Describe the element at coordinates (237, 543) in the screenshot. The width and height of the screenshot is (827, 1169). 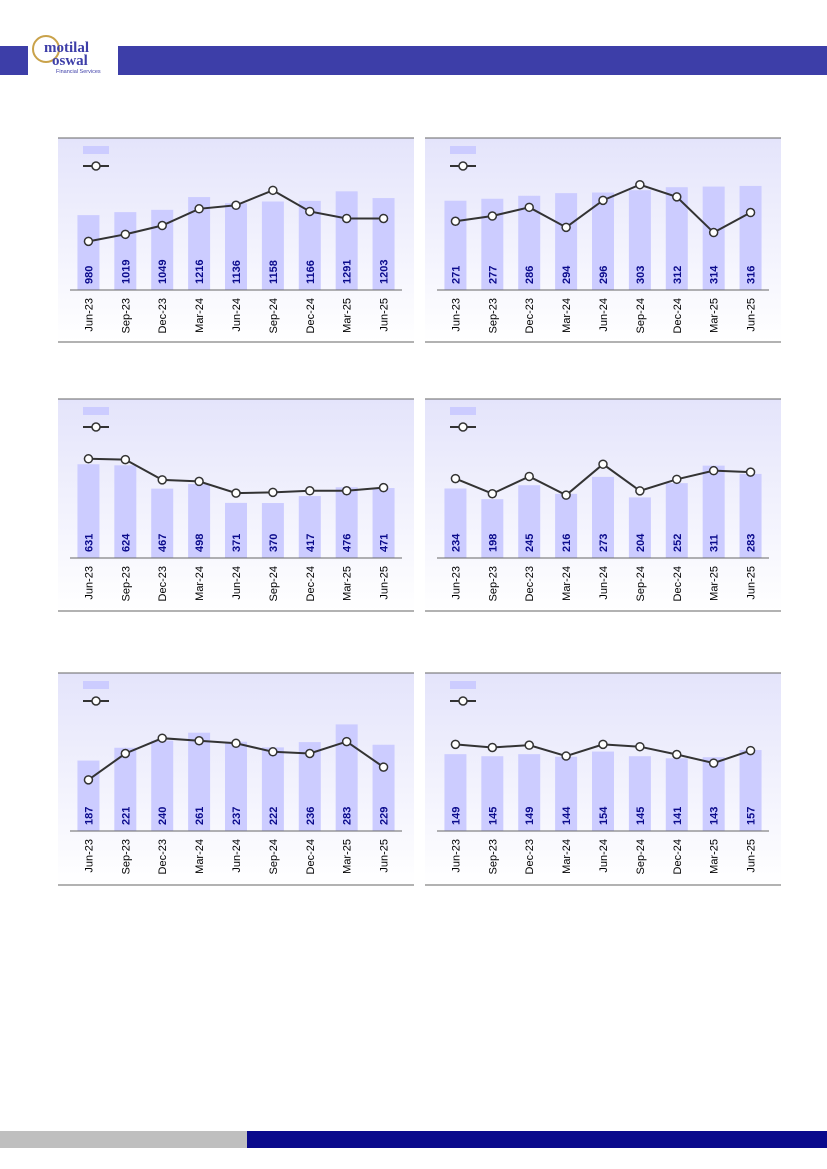
I see `bar-value-label: 371` at that location.